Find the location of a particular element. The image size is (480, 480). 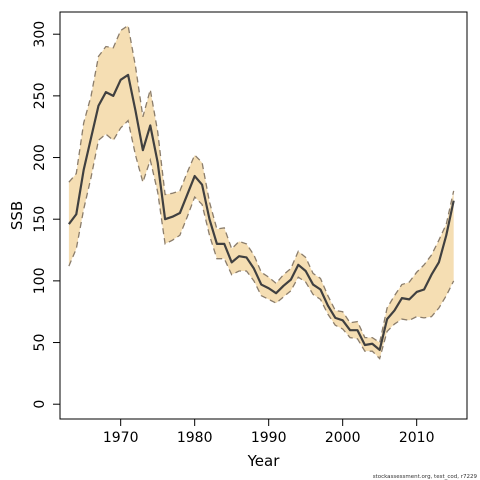

x-tick-label: 2010 is located at coordinates (417, 438).